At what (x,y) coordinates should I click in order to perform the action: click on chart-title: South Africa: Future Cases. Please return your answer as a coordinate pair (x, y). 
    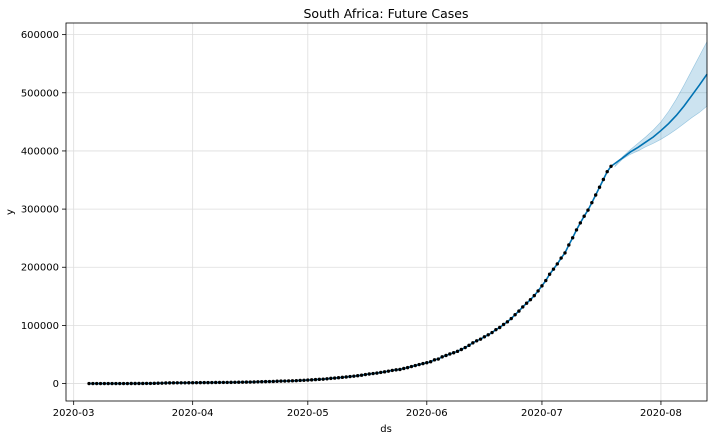
    Looking at the image, I should click on (385, 13).